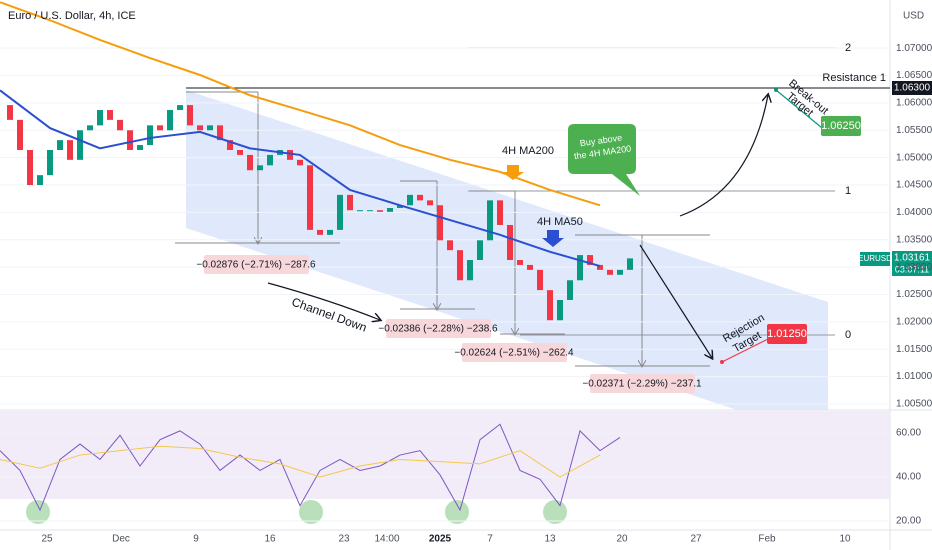  What do you see at coordinates (121, 539) in the screenshot?
I see `x-tick-label: Dec` at bounding box center [121, 539].